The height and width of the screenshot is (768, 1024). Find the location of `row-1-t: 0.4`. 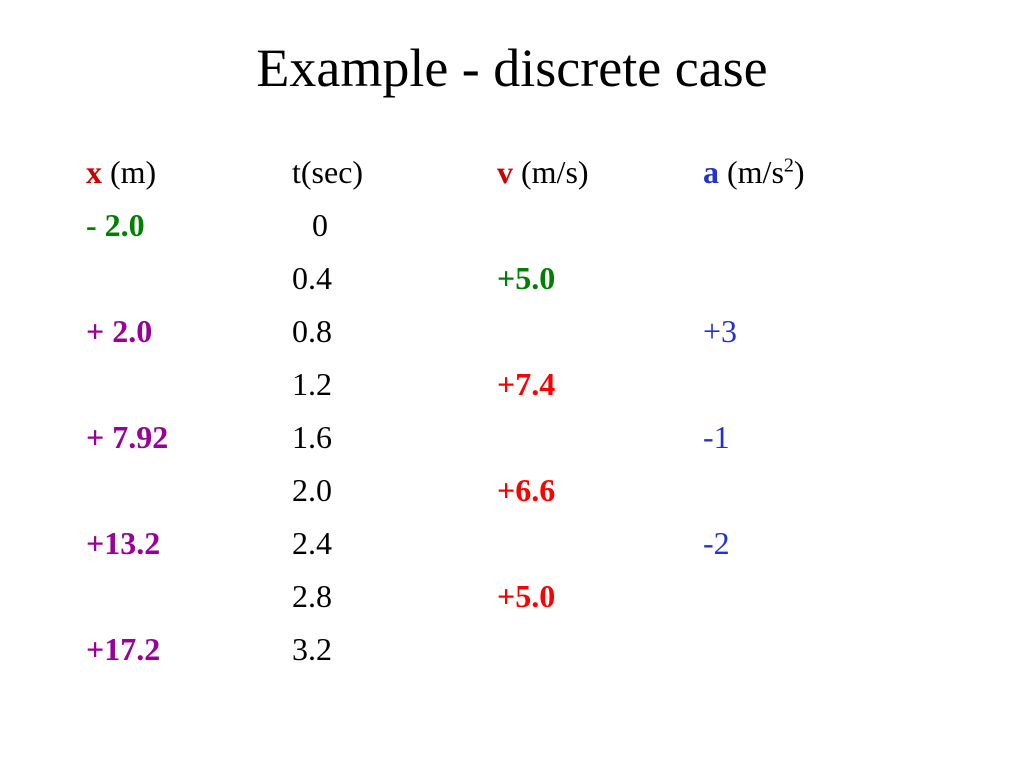

row-1-t: 0.4 is located at coordinates (312, 278).